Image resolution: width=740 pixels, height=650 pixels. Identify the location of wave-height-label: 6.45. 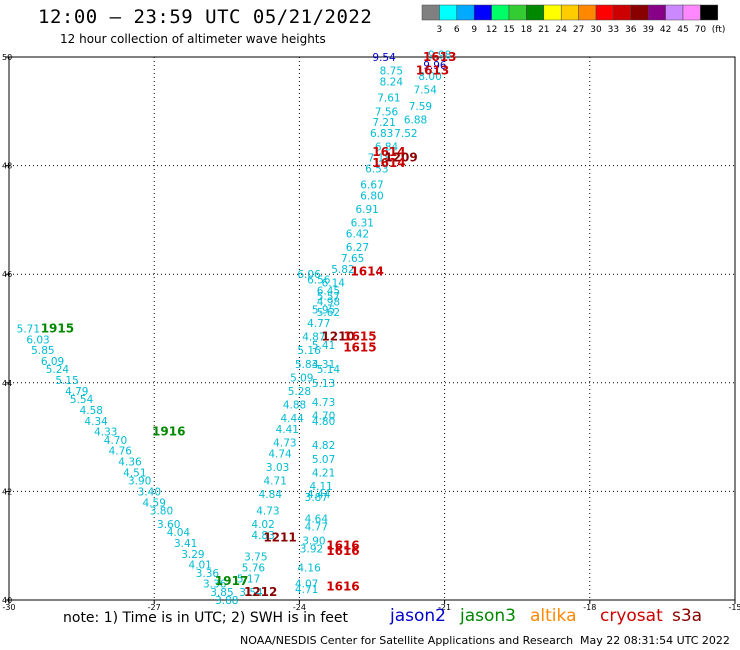
(328, 291).